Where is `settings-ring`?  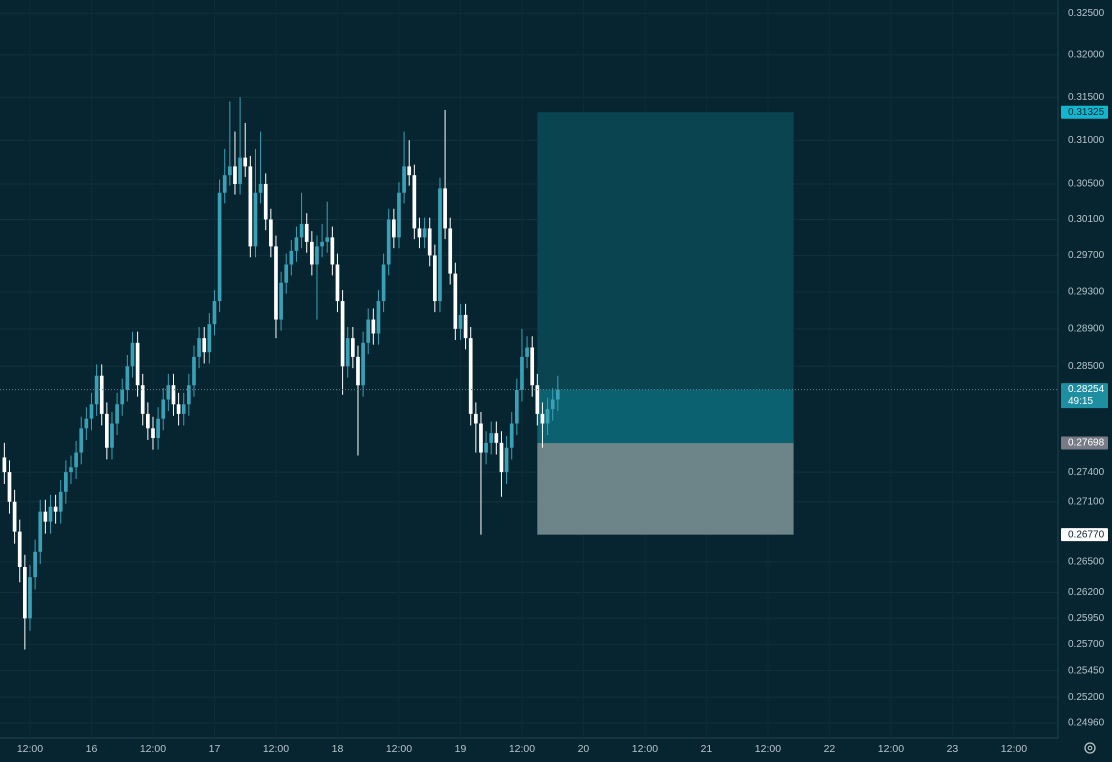 settings-ring is located at coordinates (1090, 748).